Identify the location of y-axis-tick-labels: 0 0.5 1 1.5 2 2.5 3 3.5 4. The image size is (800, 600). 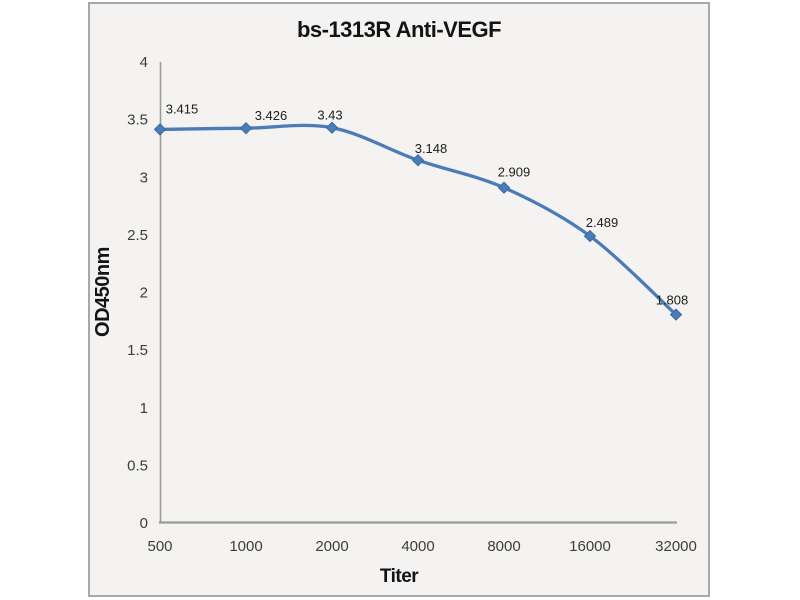
(137, 293).